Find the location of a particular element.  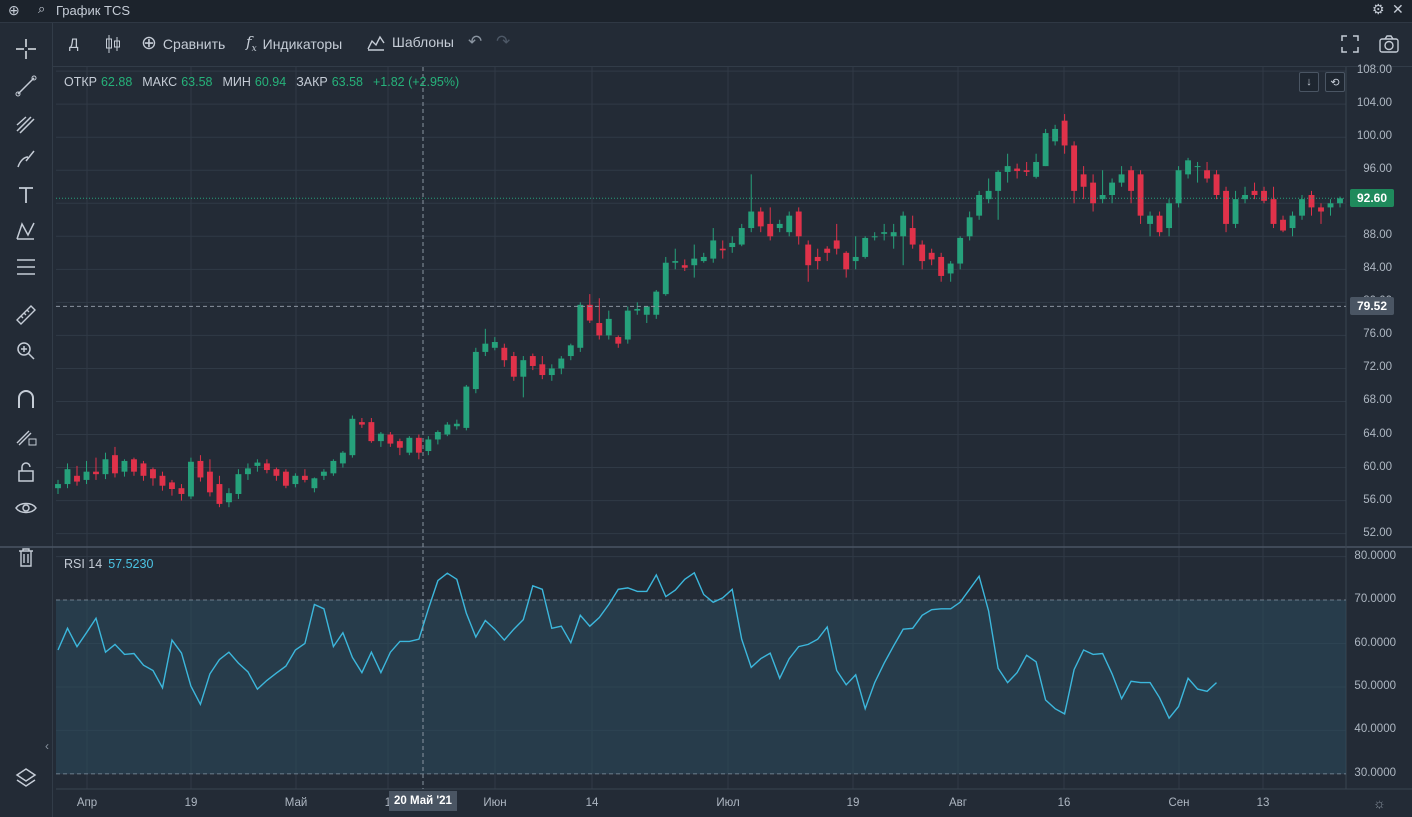

price-axis-label: 64.00 is located at coordinates (1377, 433).